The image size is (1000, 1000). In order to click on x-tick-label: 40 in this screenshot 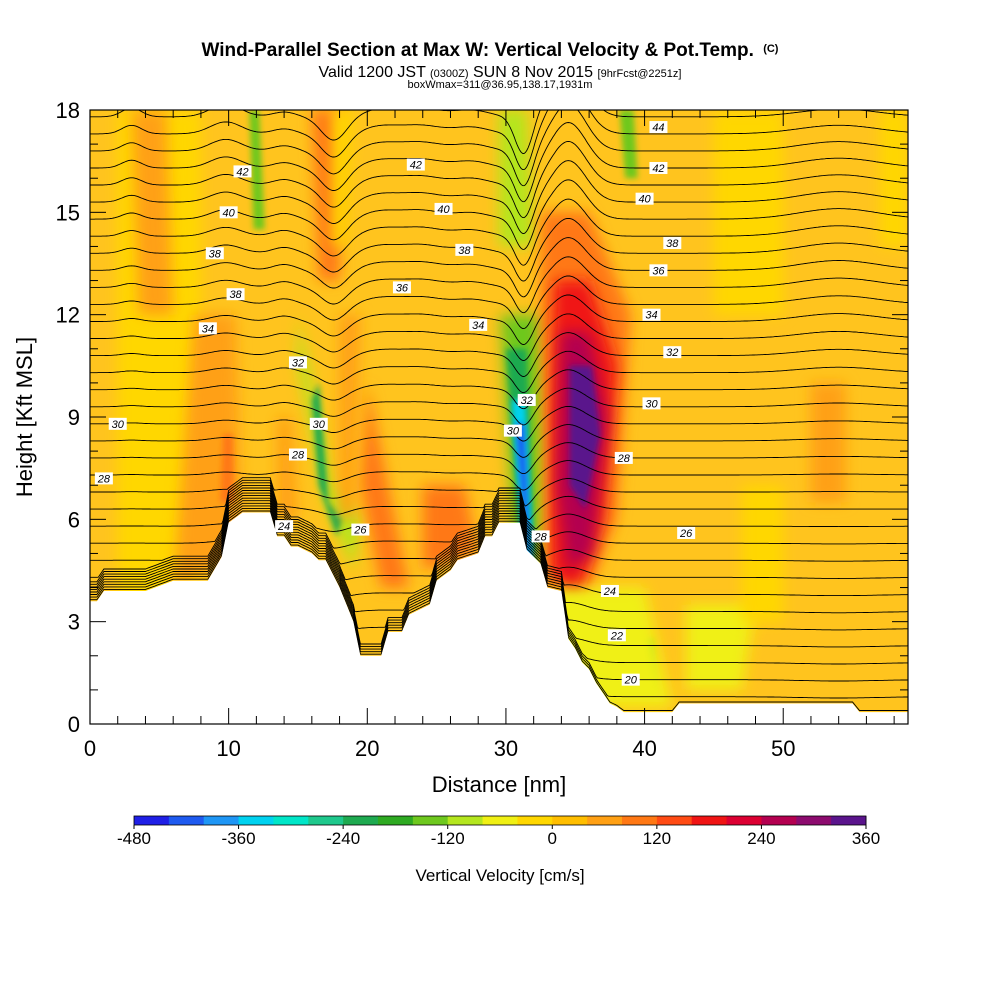, I will do `click(644, 748)`.